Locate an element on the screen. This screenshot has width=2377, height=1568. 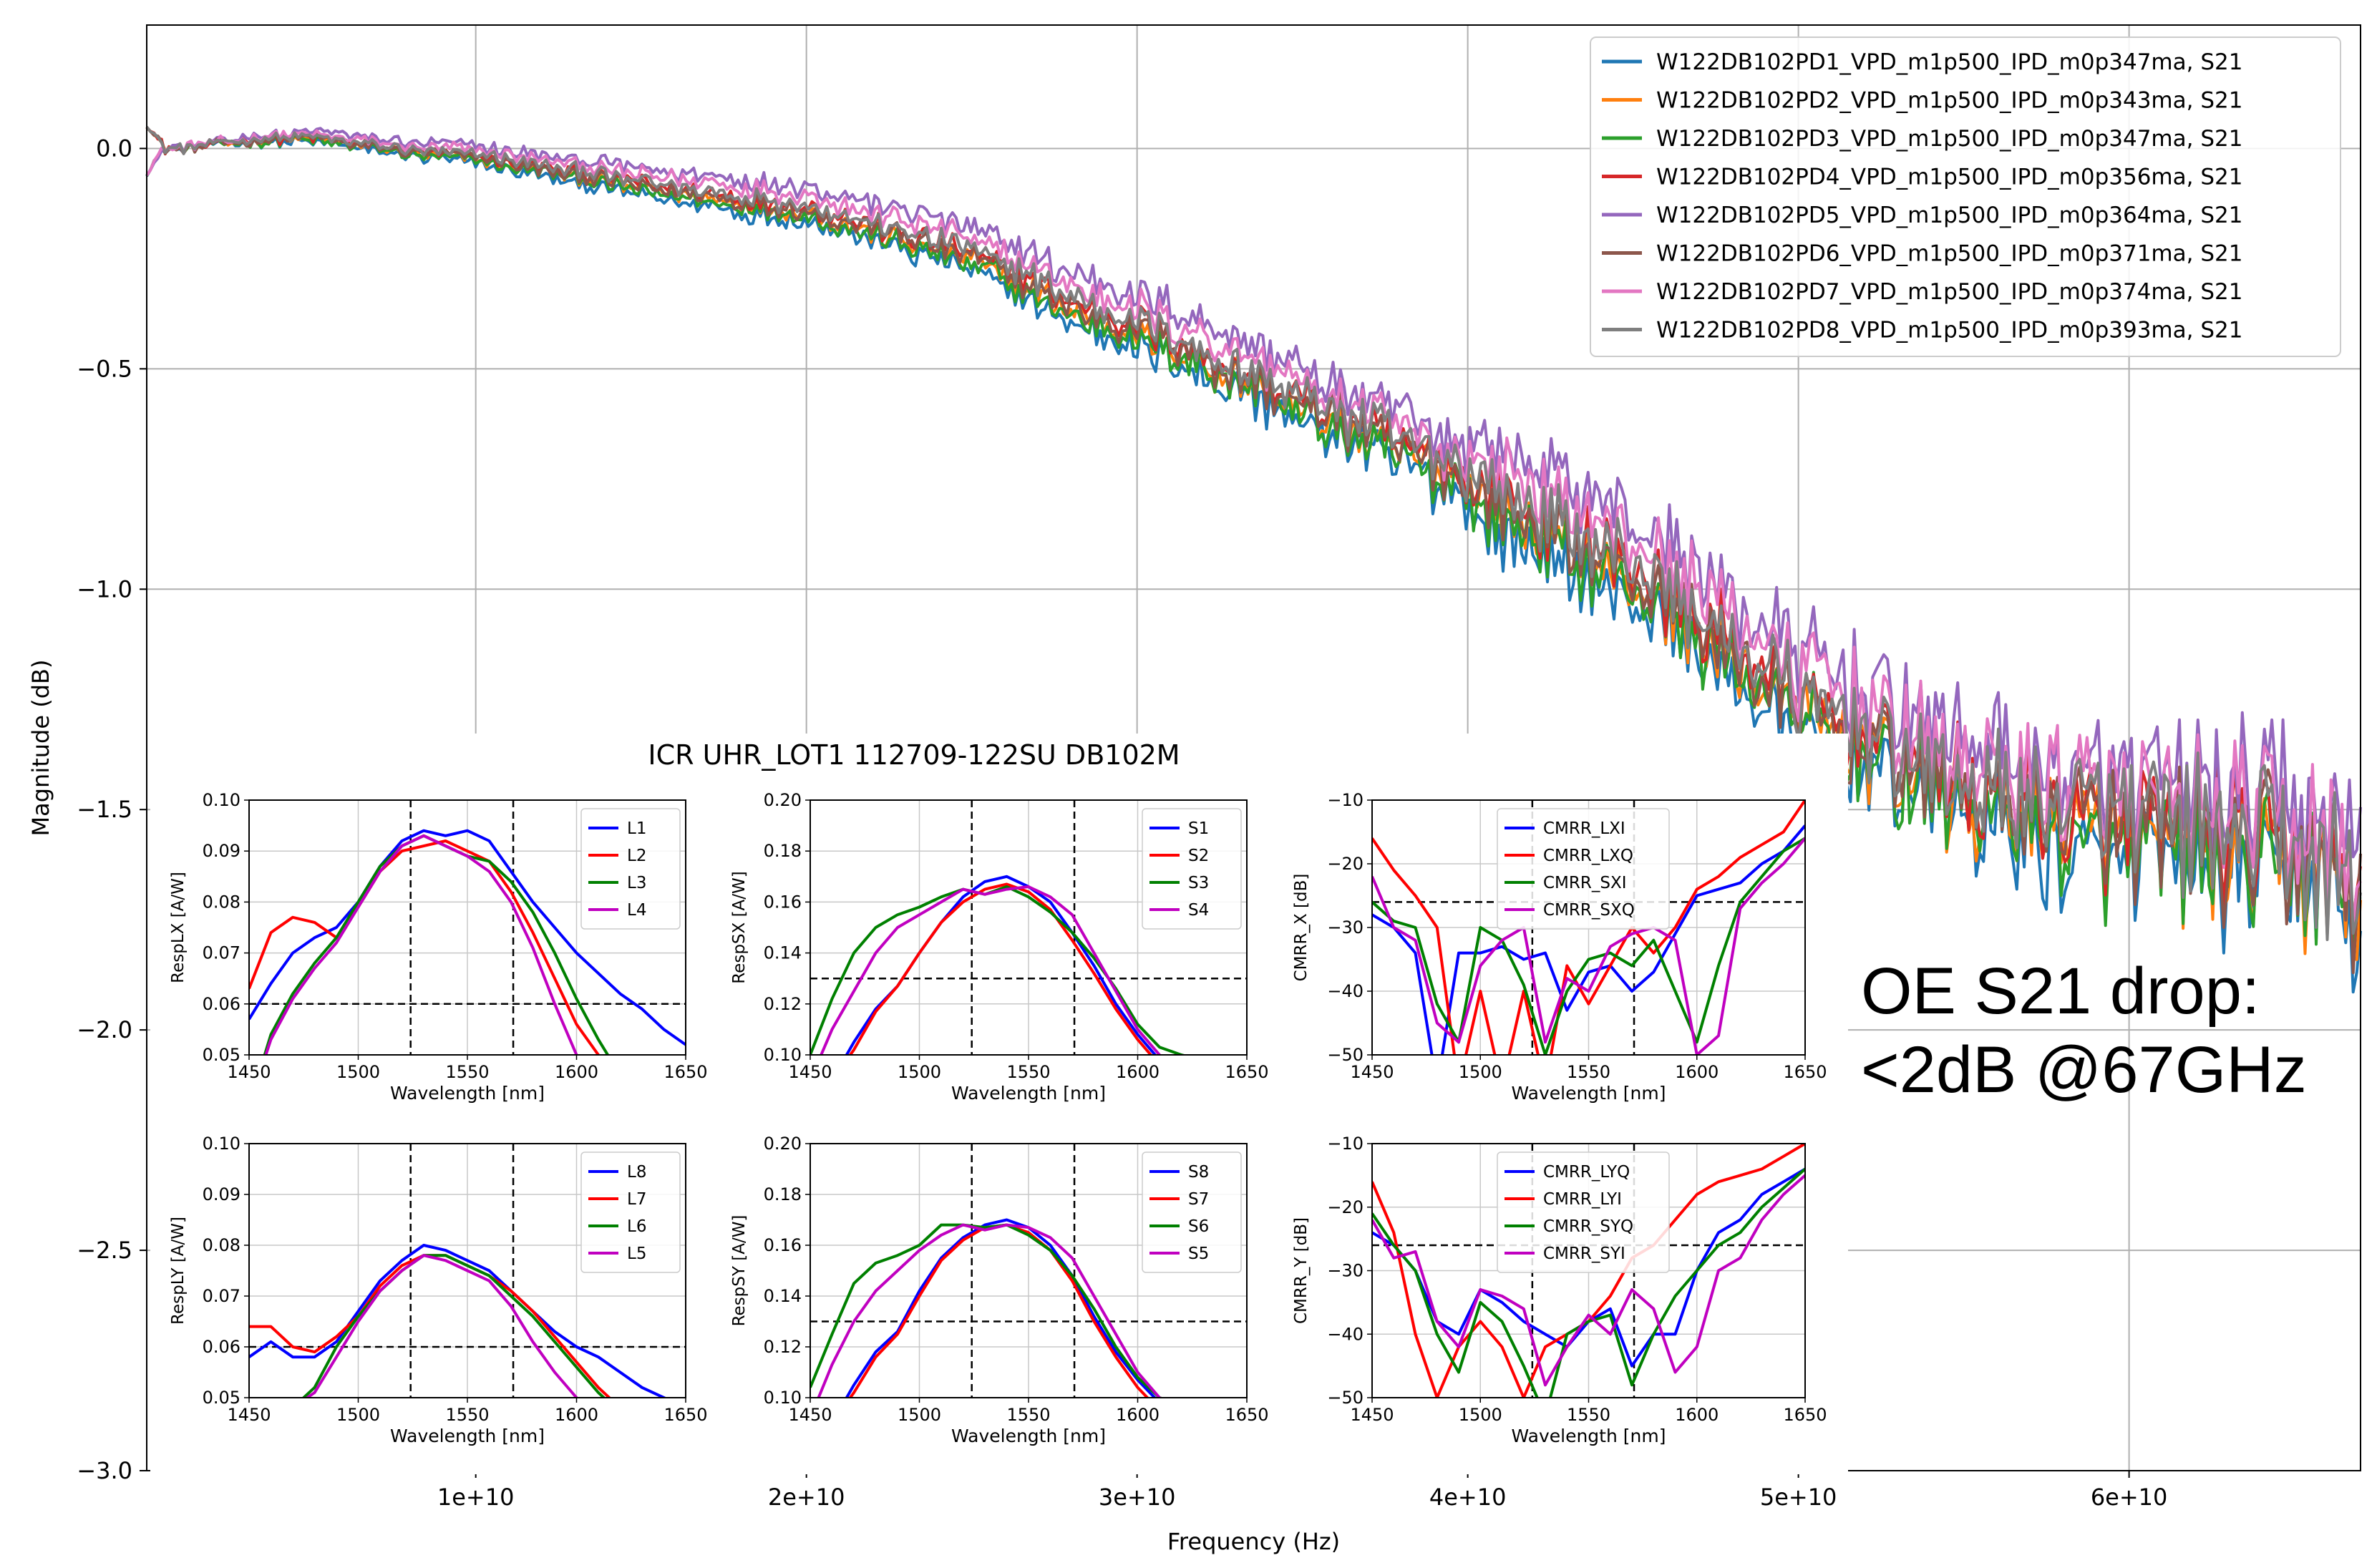
subplot-y-tick-label: −50 is located at coordinates (1345, 1398).